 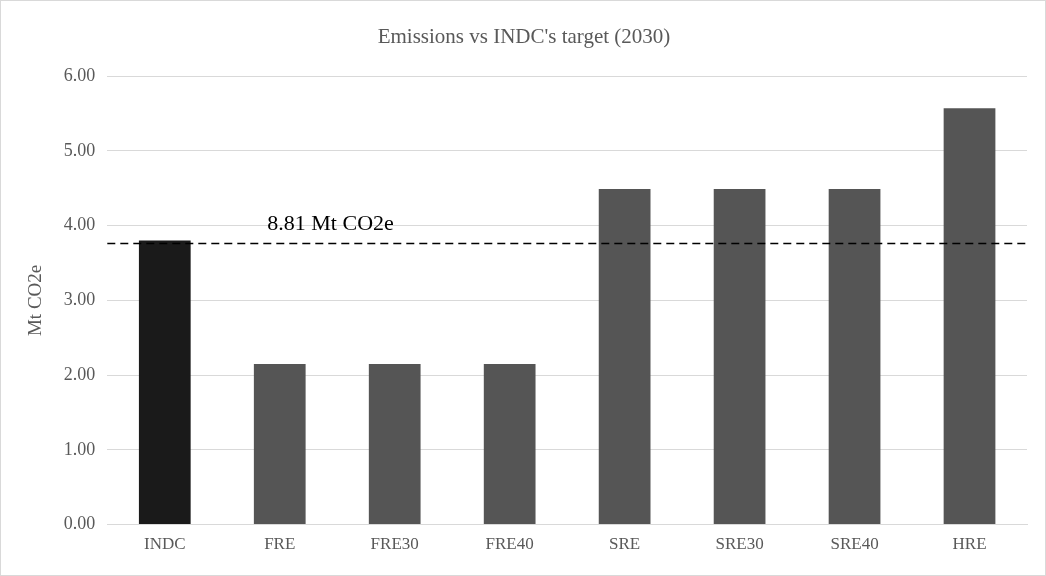 What do you see at coordinates (165, 544) in the screenshot?
I see `x-tick-label: INDC` at bounding box center [165, 544].